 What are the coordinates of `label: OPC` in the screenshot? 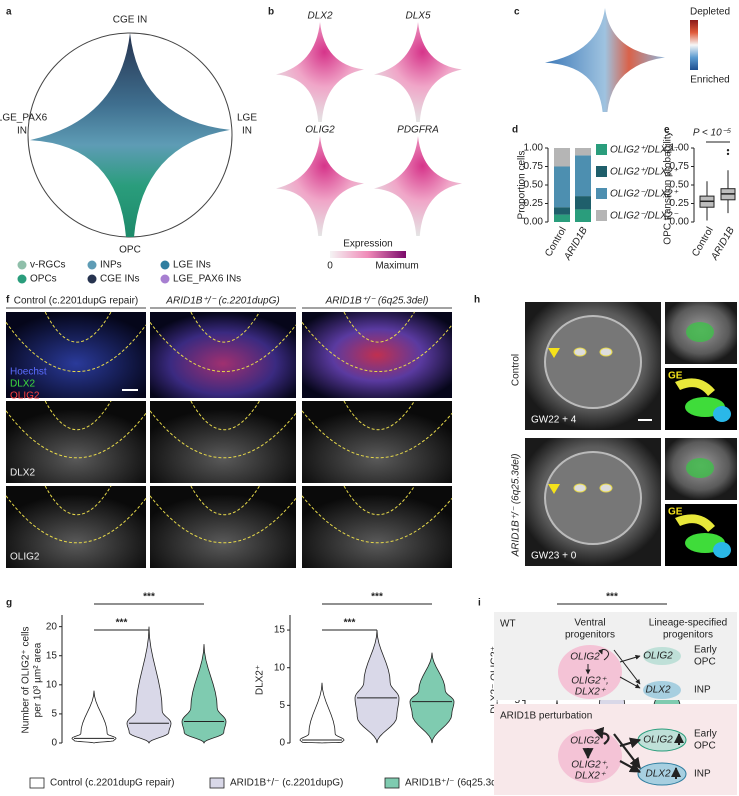 It's located at (130, 250).